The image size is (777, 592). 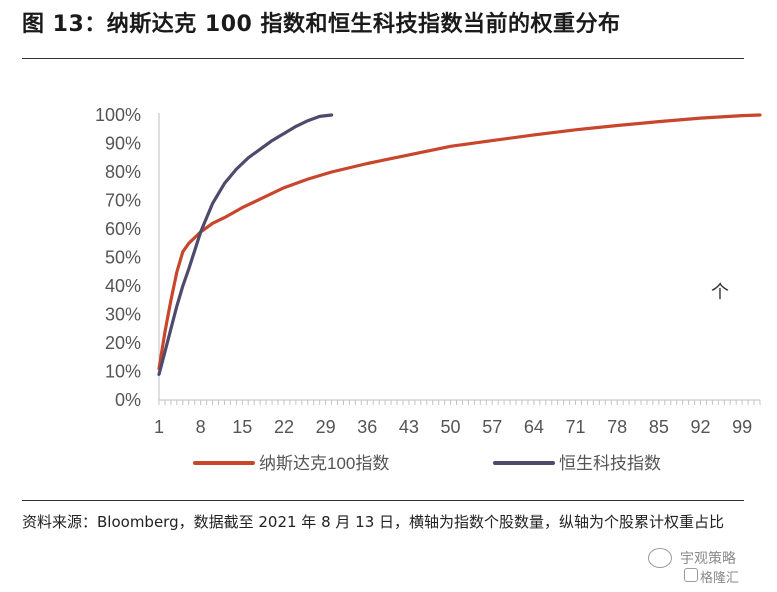 What do you see at coordinates (451, 427) in the screenshot?
I see `x-tick-label: 50` at bounding box center [451, 427].